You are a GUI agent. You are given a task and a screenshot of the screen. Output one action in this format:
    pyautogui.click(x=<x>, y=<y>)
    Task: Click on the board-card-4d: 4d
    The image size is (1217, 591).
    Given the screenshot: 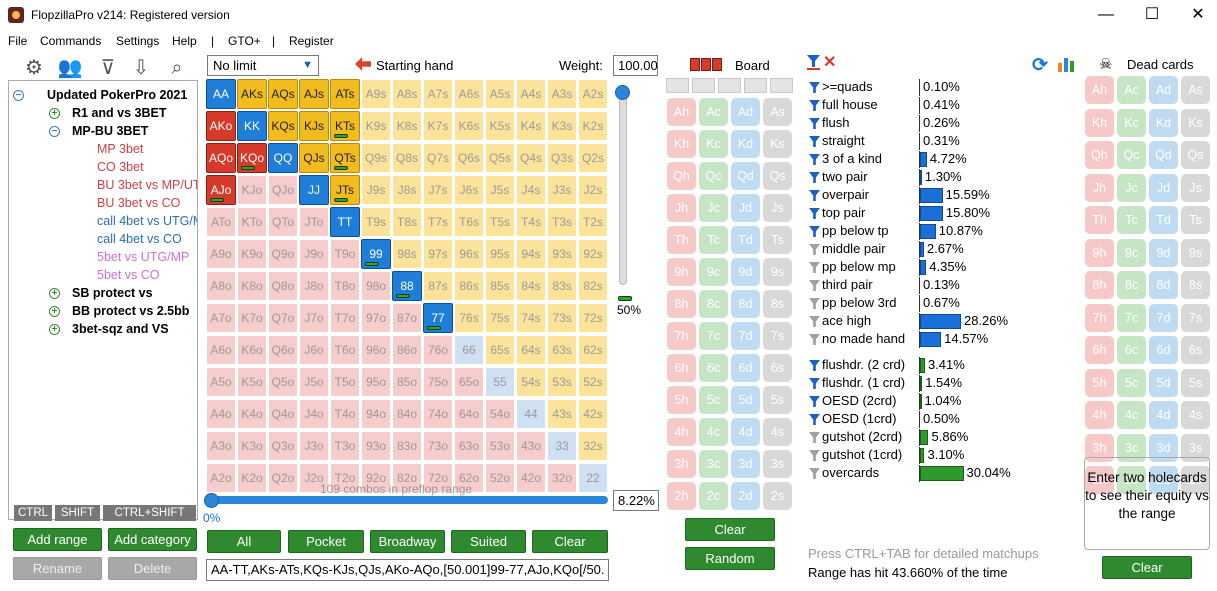 What is the action you would take?
    pyautogui.click(x=745, y=432)
    